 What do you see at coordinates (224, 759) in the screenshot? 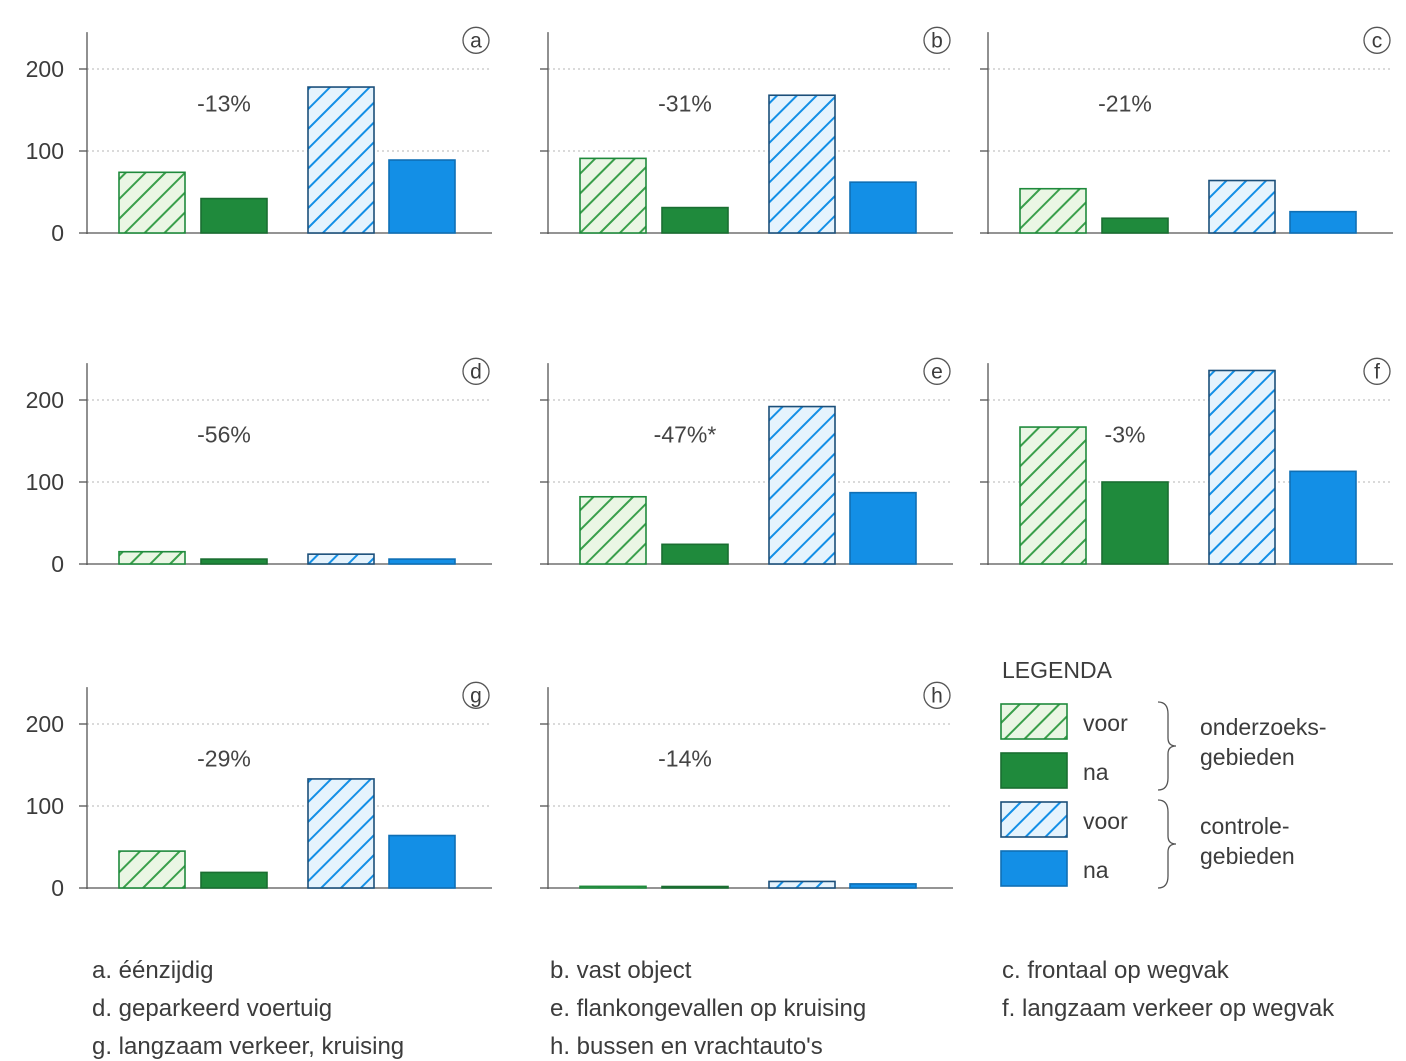
I see `change-label: -29%` at bounding box center [224, 759].